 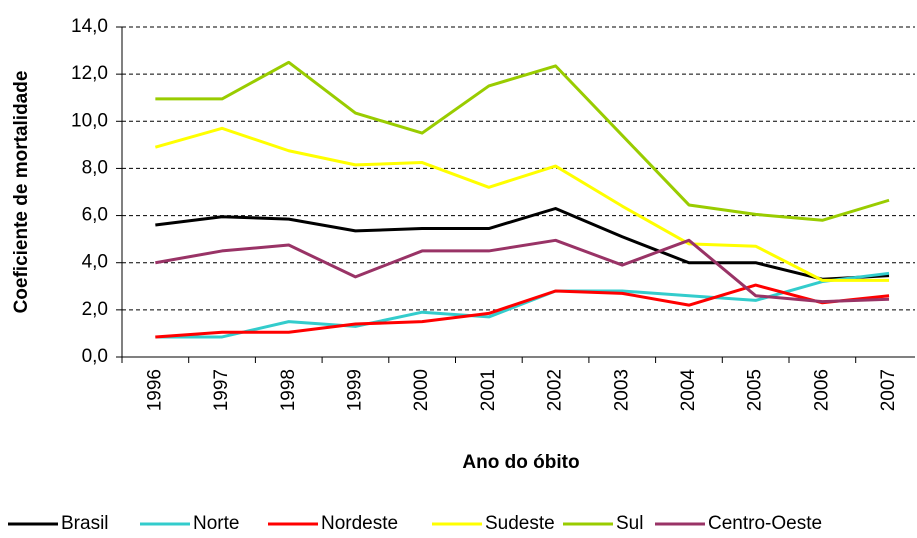 I want to click on x-tick-label: 1996, so click(x=154, y=390).